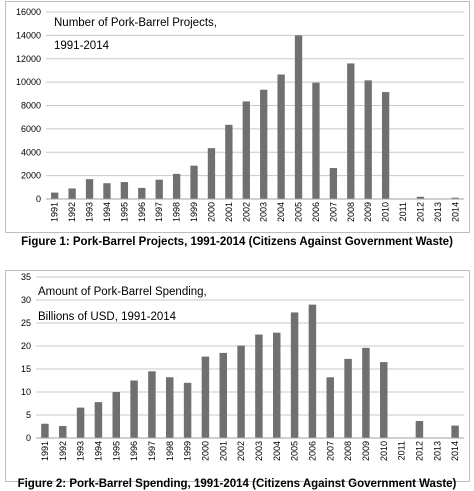 This screenshot has width=474, height=491. I want to click on y-tick-label: 2000, so click(31, 176).